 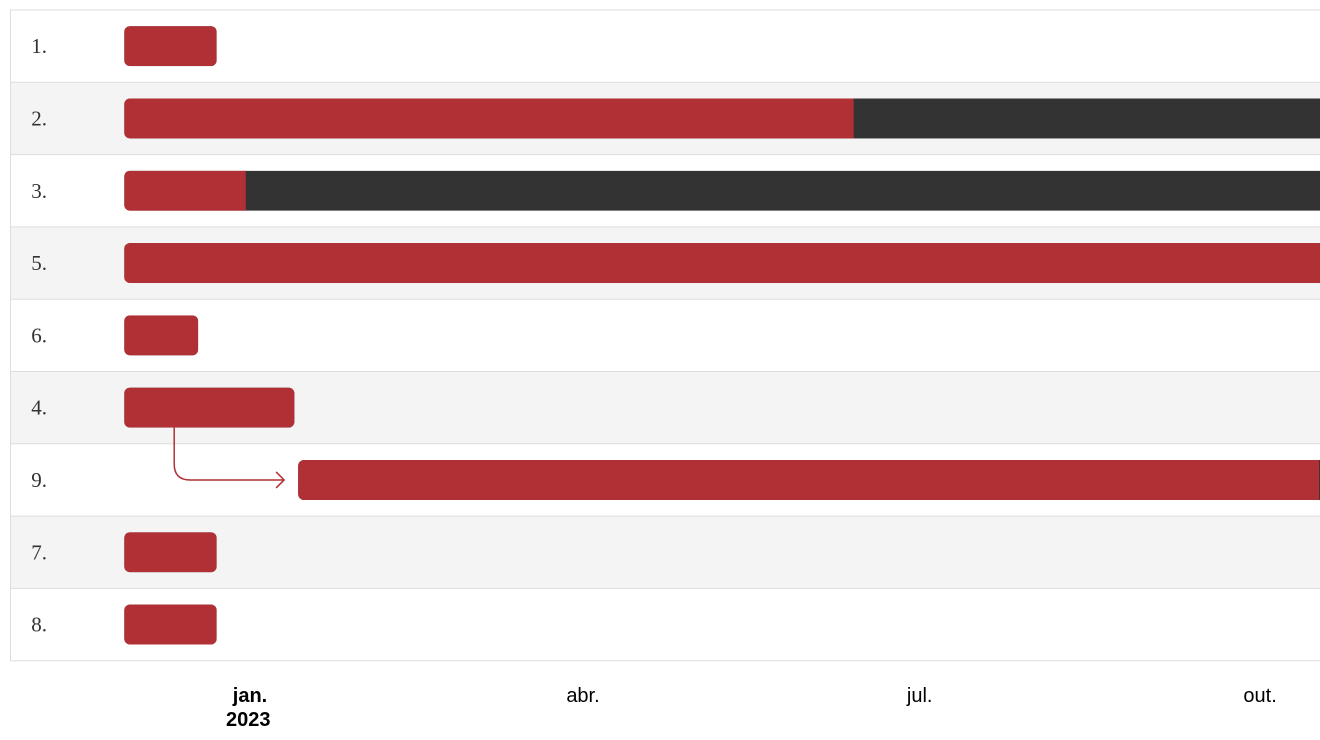 I want to click on task-label: 5., so click(x=39, y=263).